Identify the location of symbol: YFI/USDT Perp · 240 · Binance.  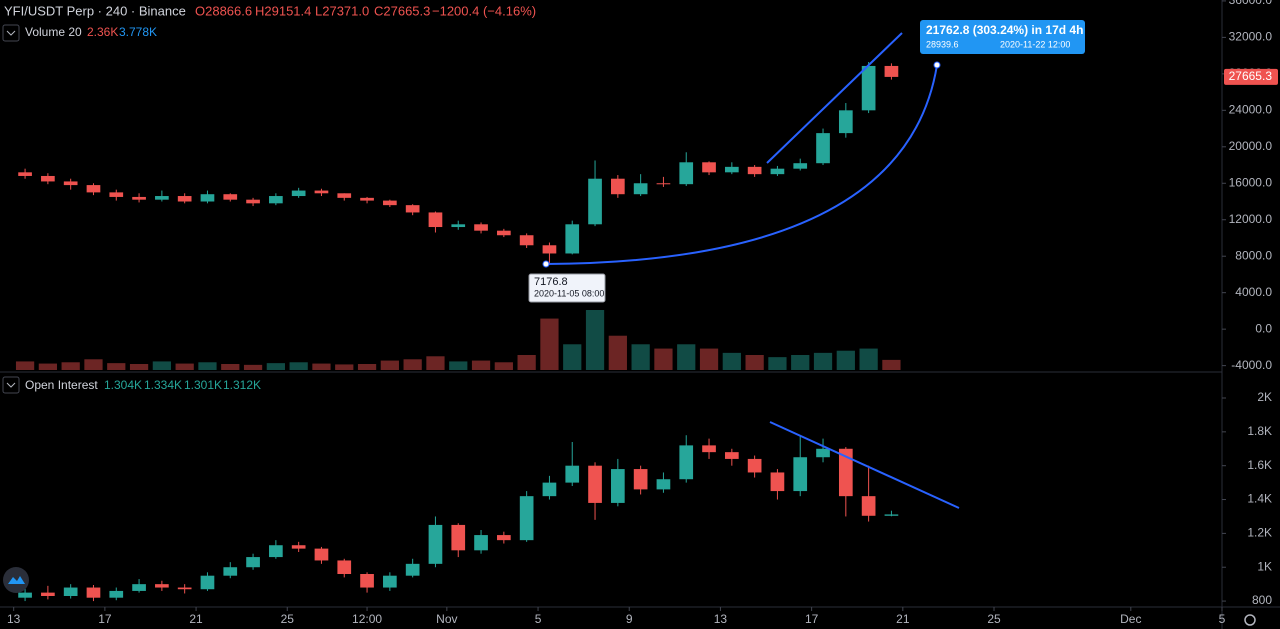
(95, 10).